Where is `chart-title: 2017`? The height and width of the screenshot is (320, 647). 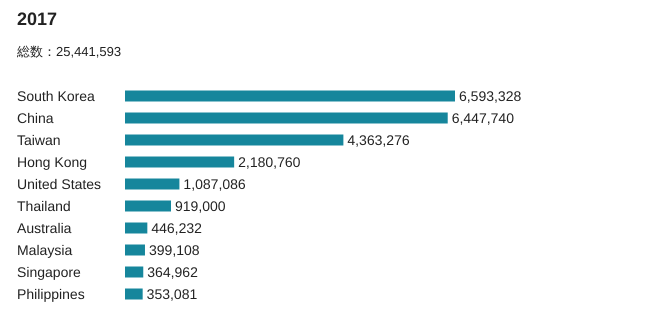
chart-title: 2017 is located at coordinates (37, 19).